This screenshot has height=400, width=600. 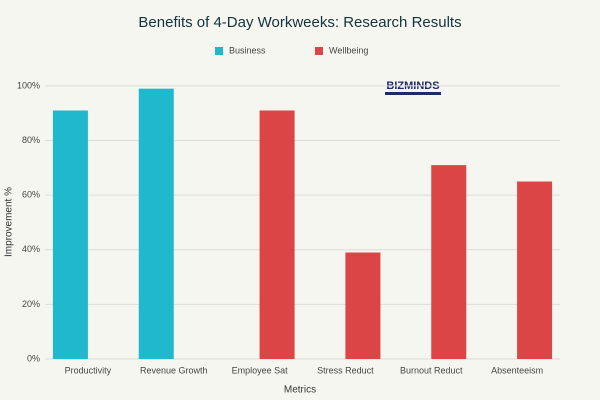 What do you see at coordinates (28, 85) in the screenshot?
I see `y-tick-label: 100%` at bounding box center [28, 85].